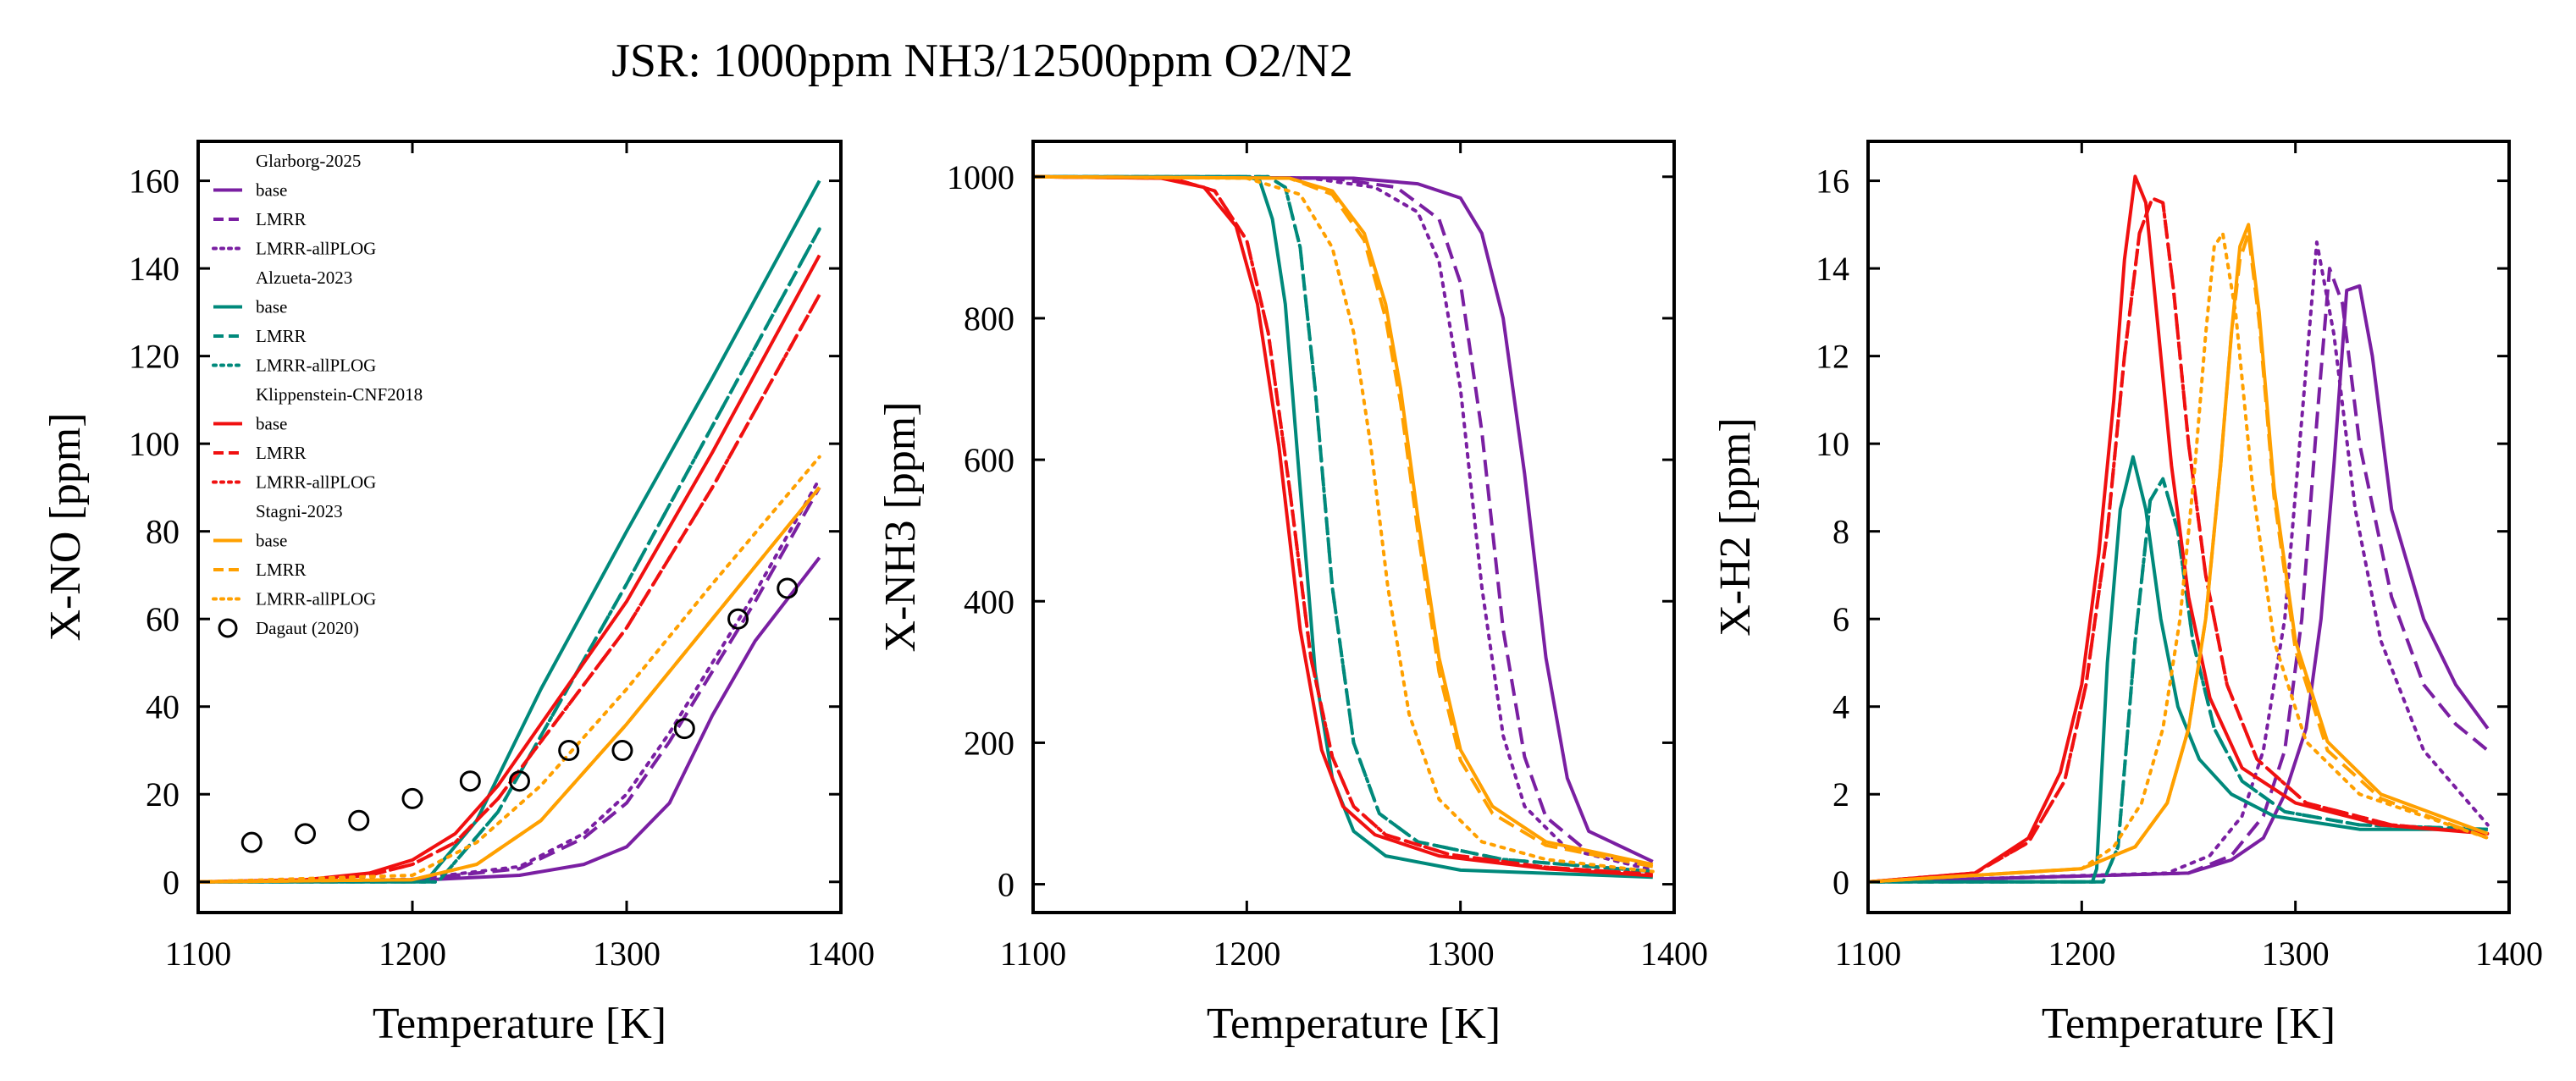  What do you see at coordinates (339, 395) in the screenshot?
I see `legend-group-header: Klippenstein-CNF2018` at bounding box center [339, 395].